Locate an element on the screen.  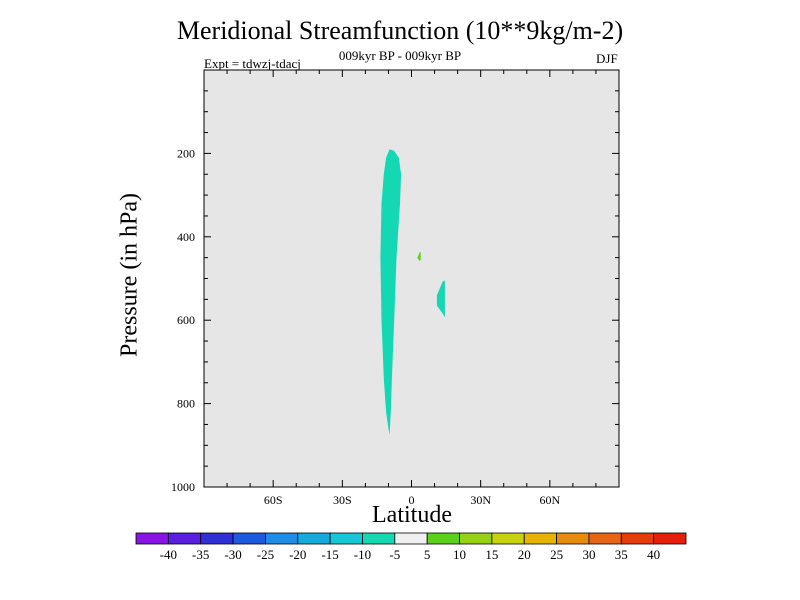
colorbar-label: -35 is located at coordinates (200, 554).